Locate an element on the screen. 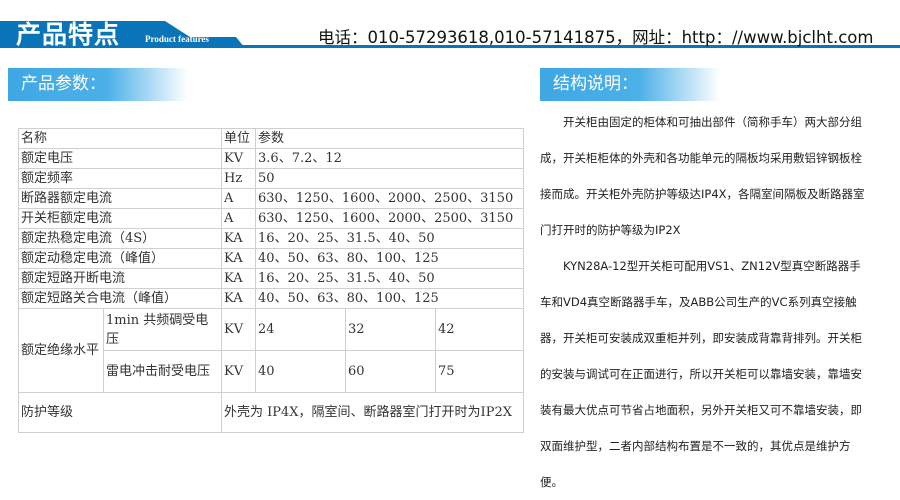  table-row: 额定热稳定电流（4S） KA 16、20、25、31.5、40、50 is located at coordinates (271, 238).